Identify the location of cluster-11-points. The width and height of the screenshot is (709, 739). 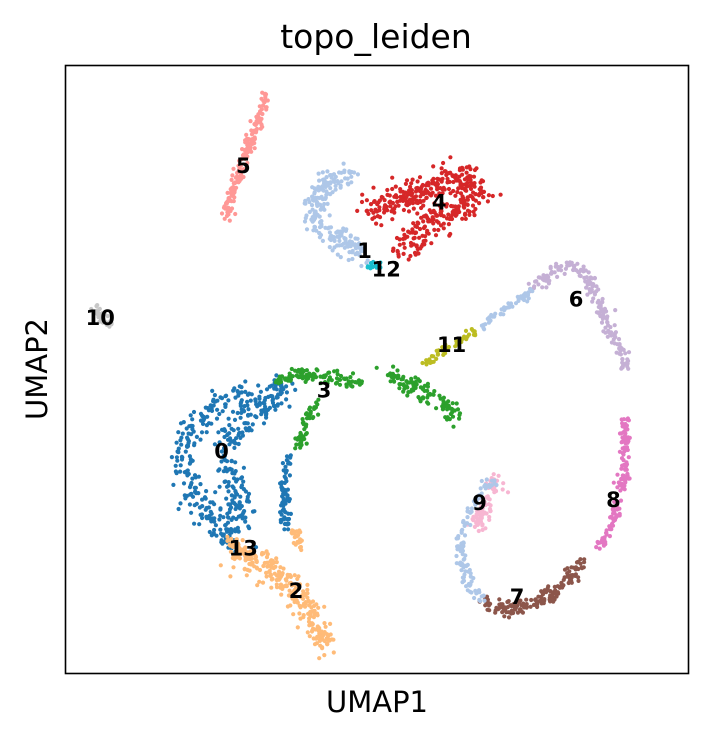
(449, 347).